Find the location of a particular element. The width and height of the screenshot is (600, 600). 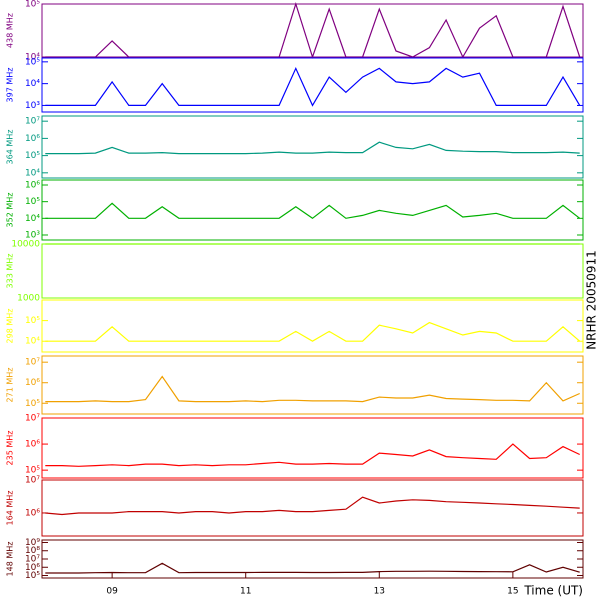

y-axis-label: 271 MHz is located at coordinates (10, 385).